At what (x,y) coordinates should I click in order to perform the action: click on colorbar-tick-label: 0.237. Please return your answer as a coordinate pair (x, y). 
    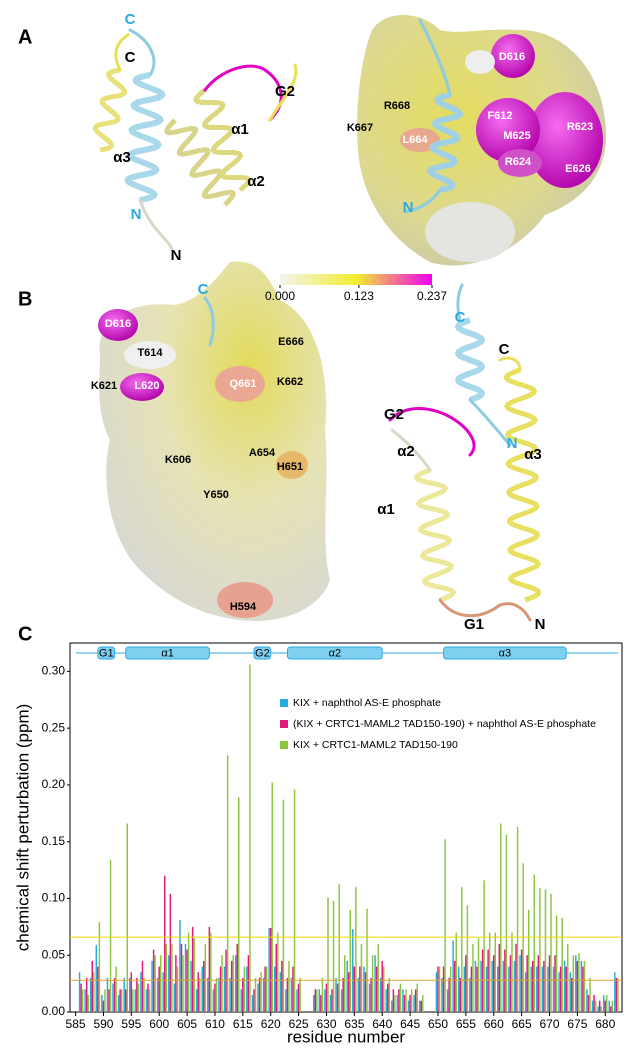
    Looking at the image, I should click on (432, 296).